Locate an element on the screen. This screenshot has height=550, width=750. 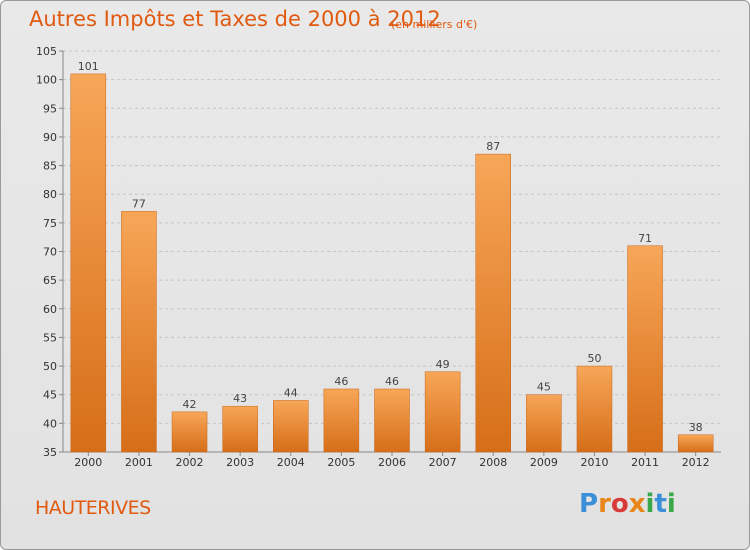
y-tick-label: 105 is located at coordinates (46, 51).